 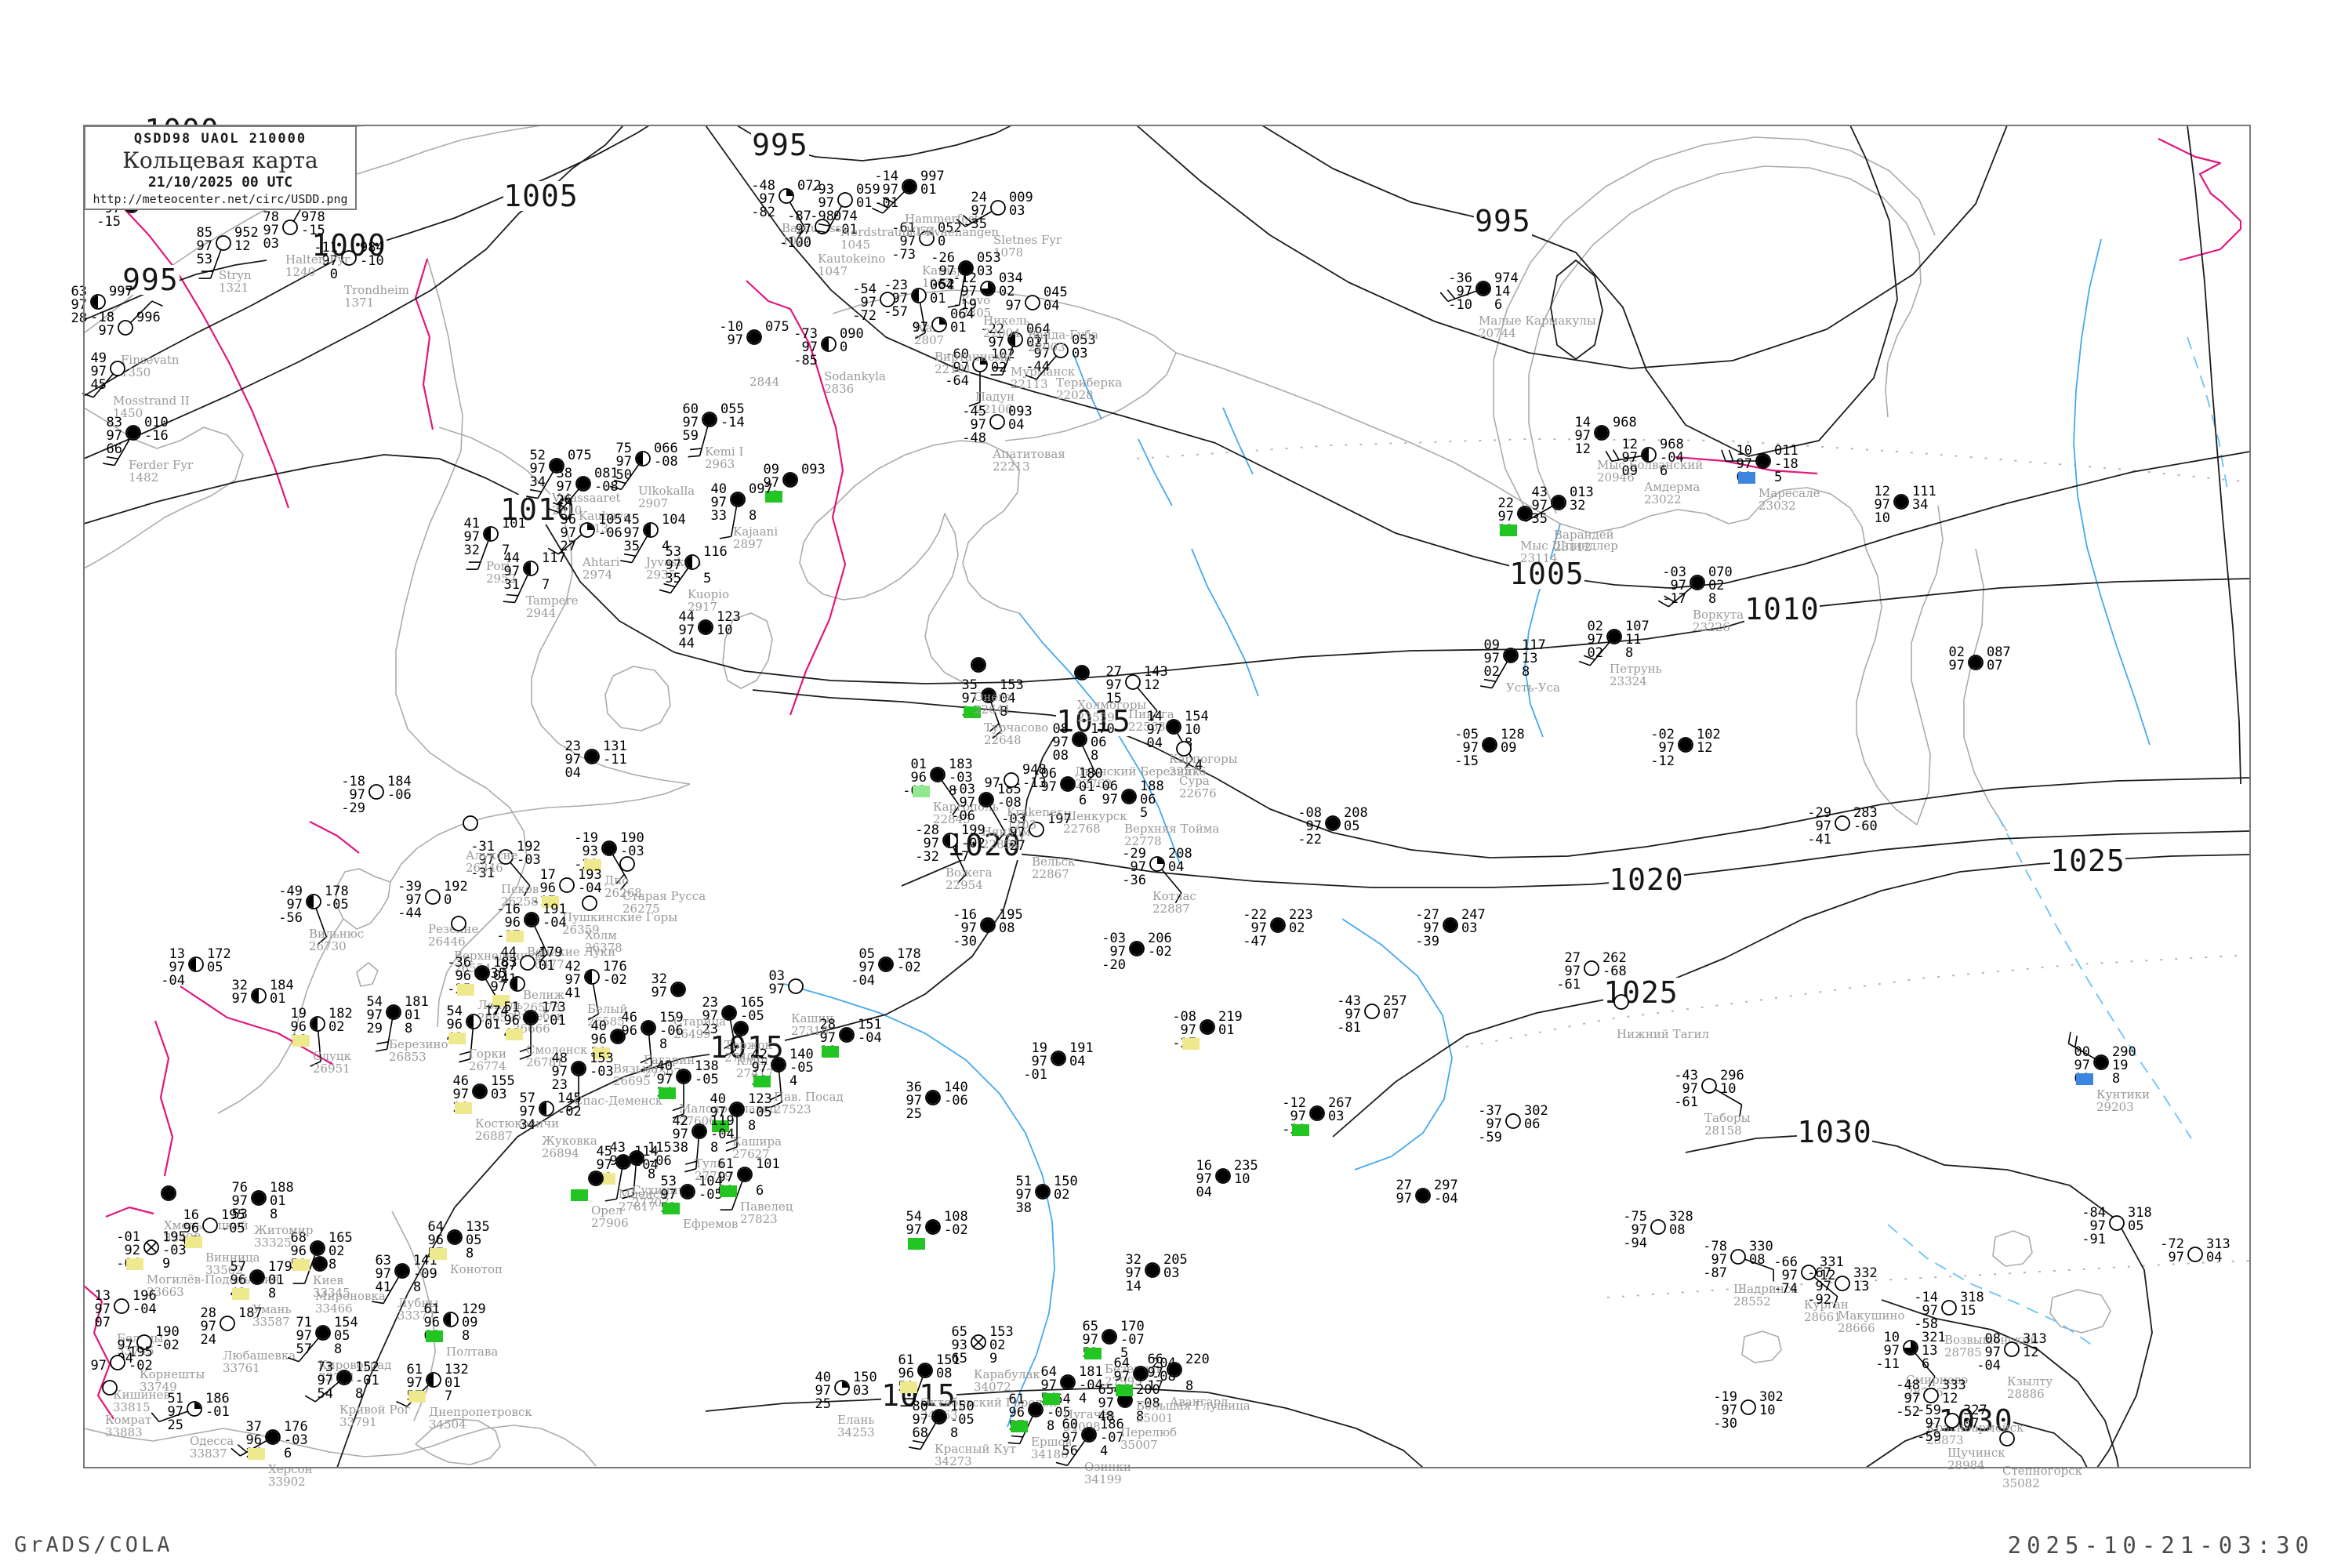 I want to click on station-text: 123, so click(x=760, y=1099).